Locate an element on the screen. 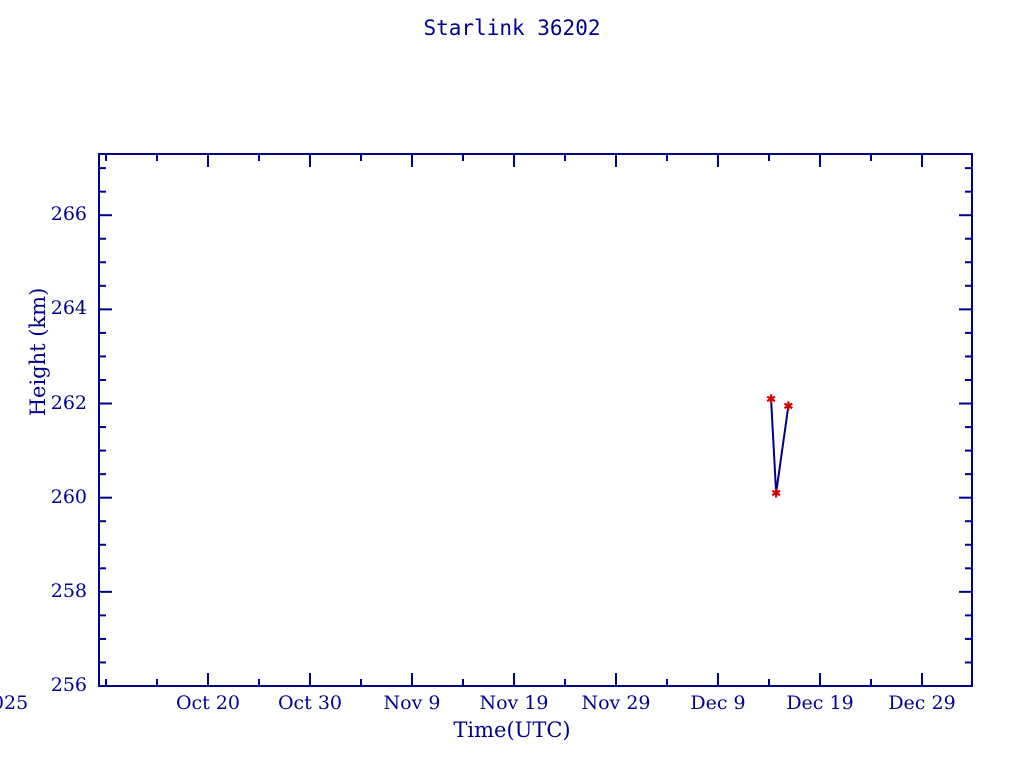  y-tick-label: 264 is located at coordinates (68, 308).